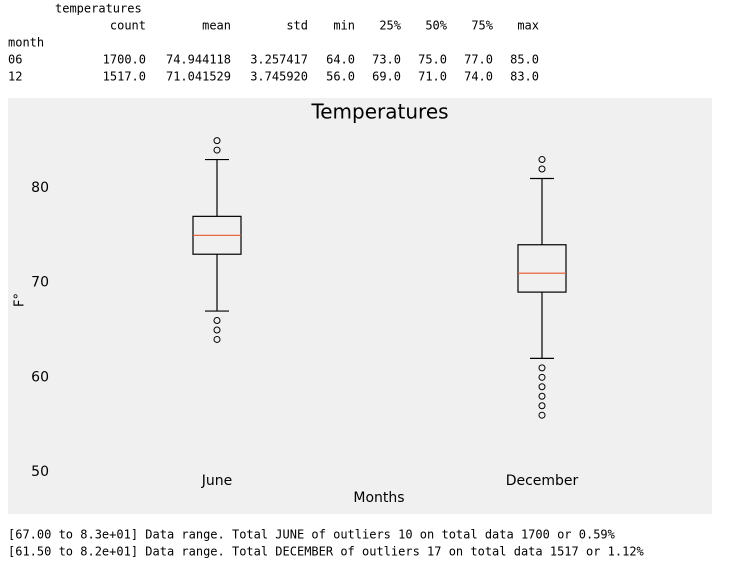 This screenshot has height=567, width=756. Describe the element at coordinates (198, 60) in the screenshot. I see `table-cell: 74.944118` at that location.